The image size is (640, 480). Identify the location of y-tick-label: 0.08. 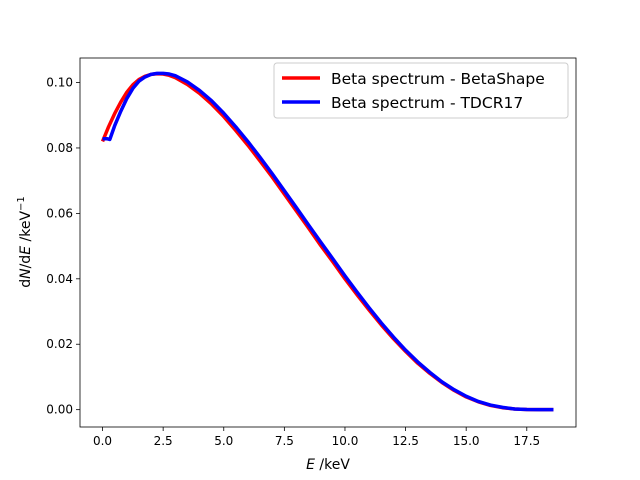
(59, 148).